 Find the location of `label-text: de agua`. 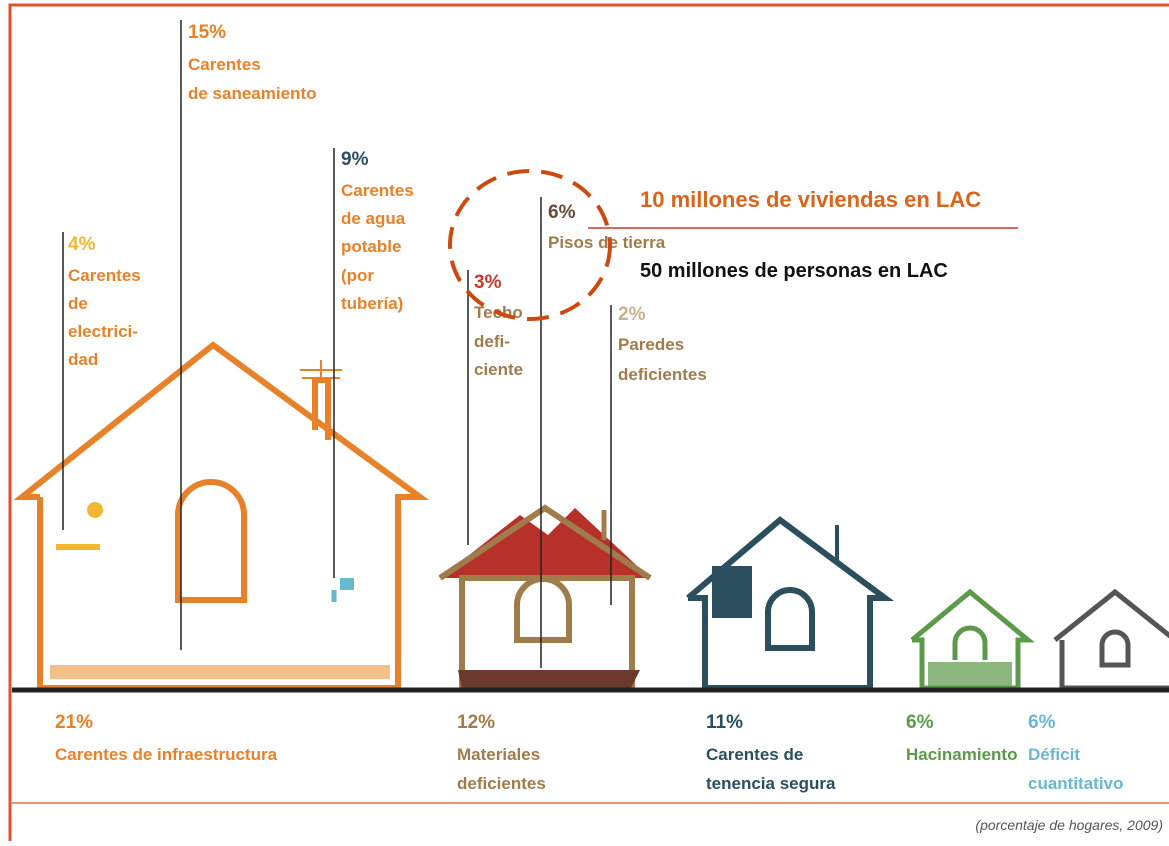

label-text: de agua is located at coordinates (373, 218).